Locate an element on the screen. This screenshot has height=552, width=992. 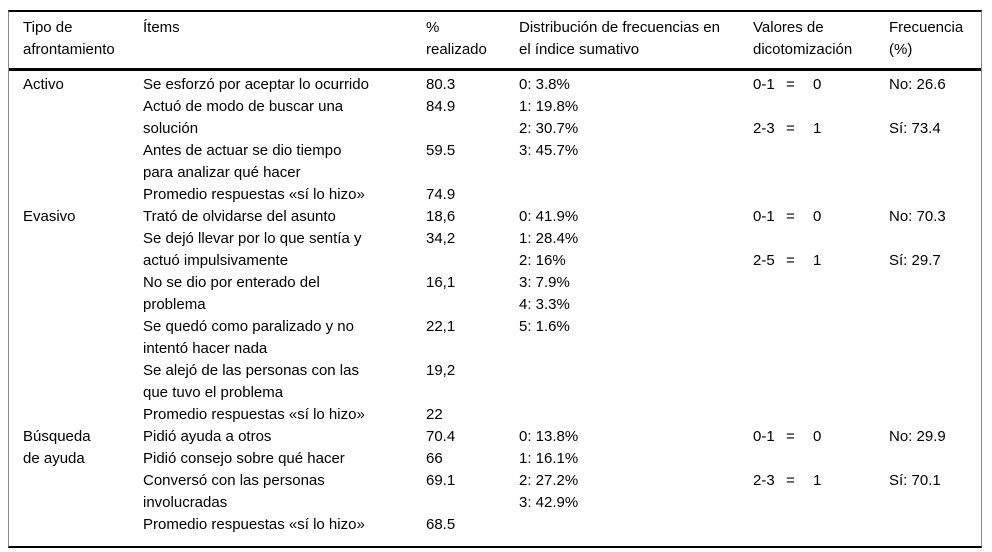
distribution-line: 2: 16% is located at coordinates (542, 260).